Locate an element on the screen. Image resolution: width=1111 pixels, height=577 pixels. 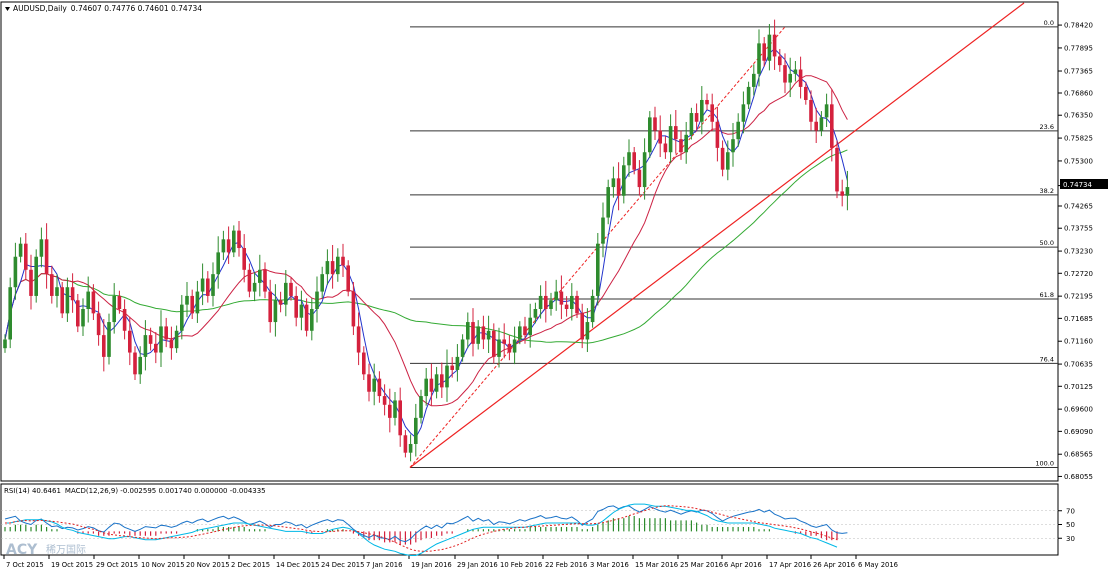
rsi-tick-label: 30 is located at coordinates (1070, 539).